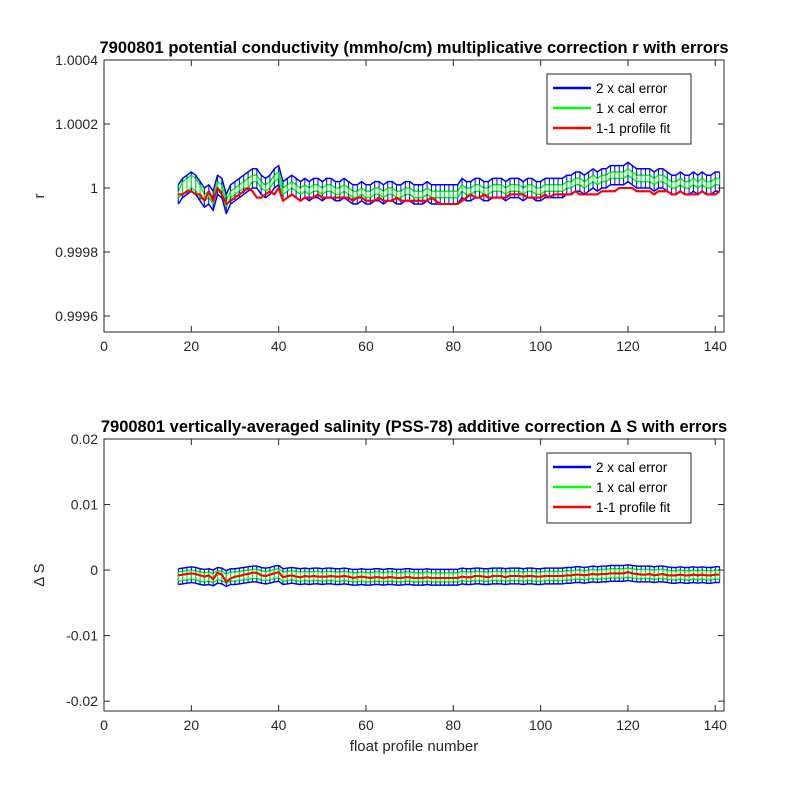 Image resolution: width=800 pixels, height=800 pixels. Describe the element at coordinates (84, 505) in the screenshot. I see `y-tick-label: 0.01` at that location.